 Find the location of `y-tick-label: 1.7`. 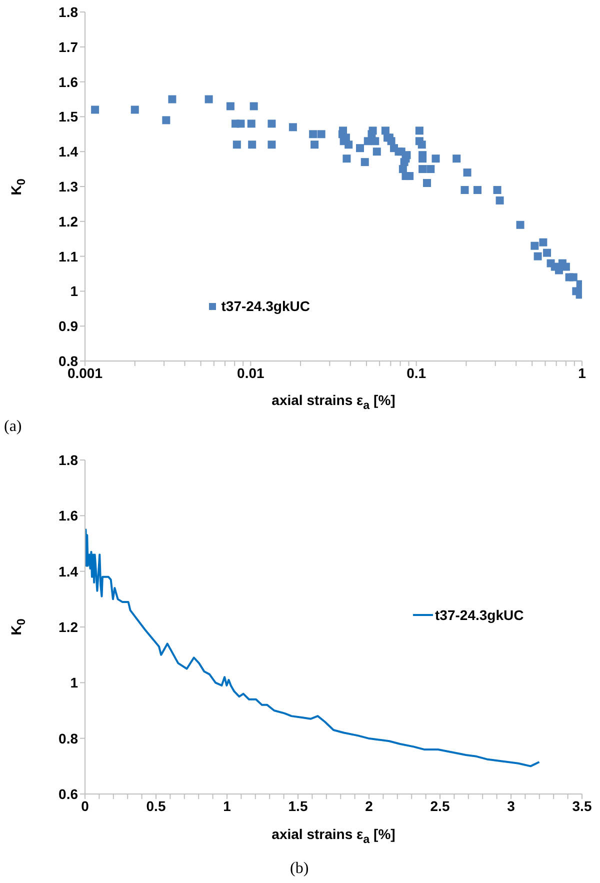

y-tick-label: 1.7 is located at coordinates (68, 46).